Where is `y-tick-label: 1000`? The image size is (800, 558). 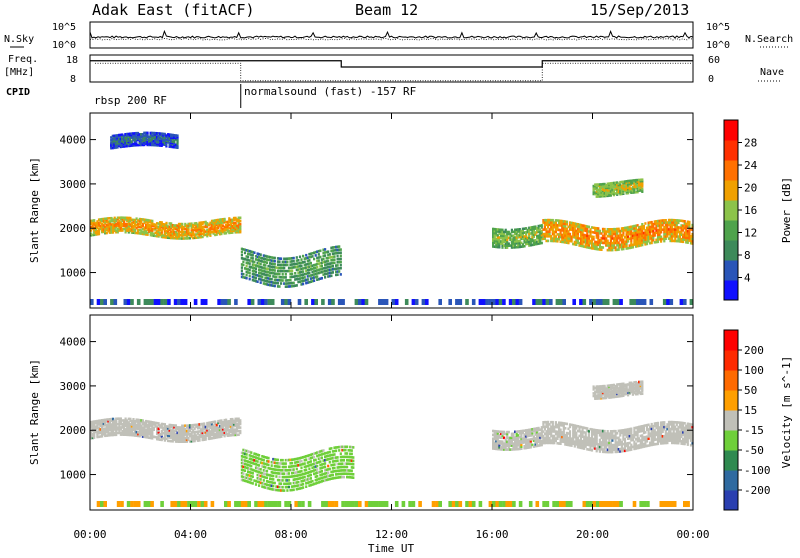
y-tick-label: 1000 is located at coordinates (73, 273).